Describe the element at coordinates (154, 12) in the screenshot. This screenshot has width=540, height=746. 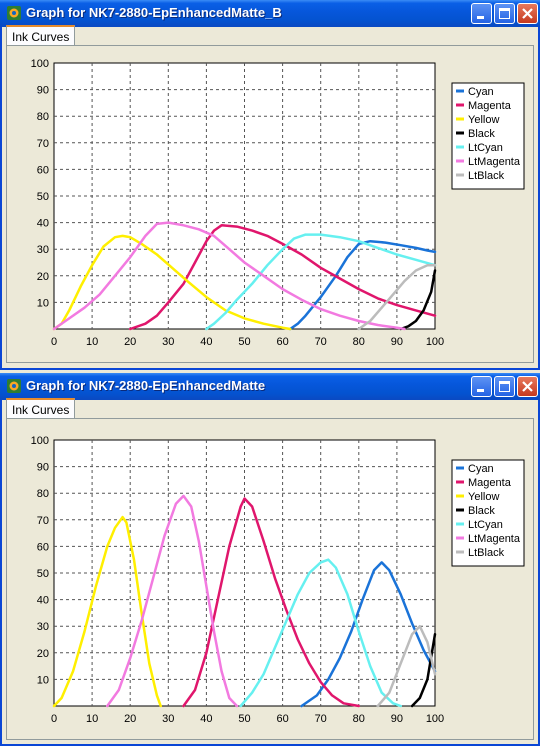
I see `window-title: Graph for NK7-2880-EpEnhancedMatte_B` at that location.